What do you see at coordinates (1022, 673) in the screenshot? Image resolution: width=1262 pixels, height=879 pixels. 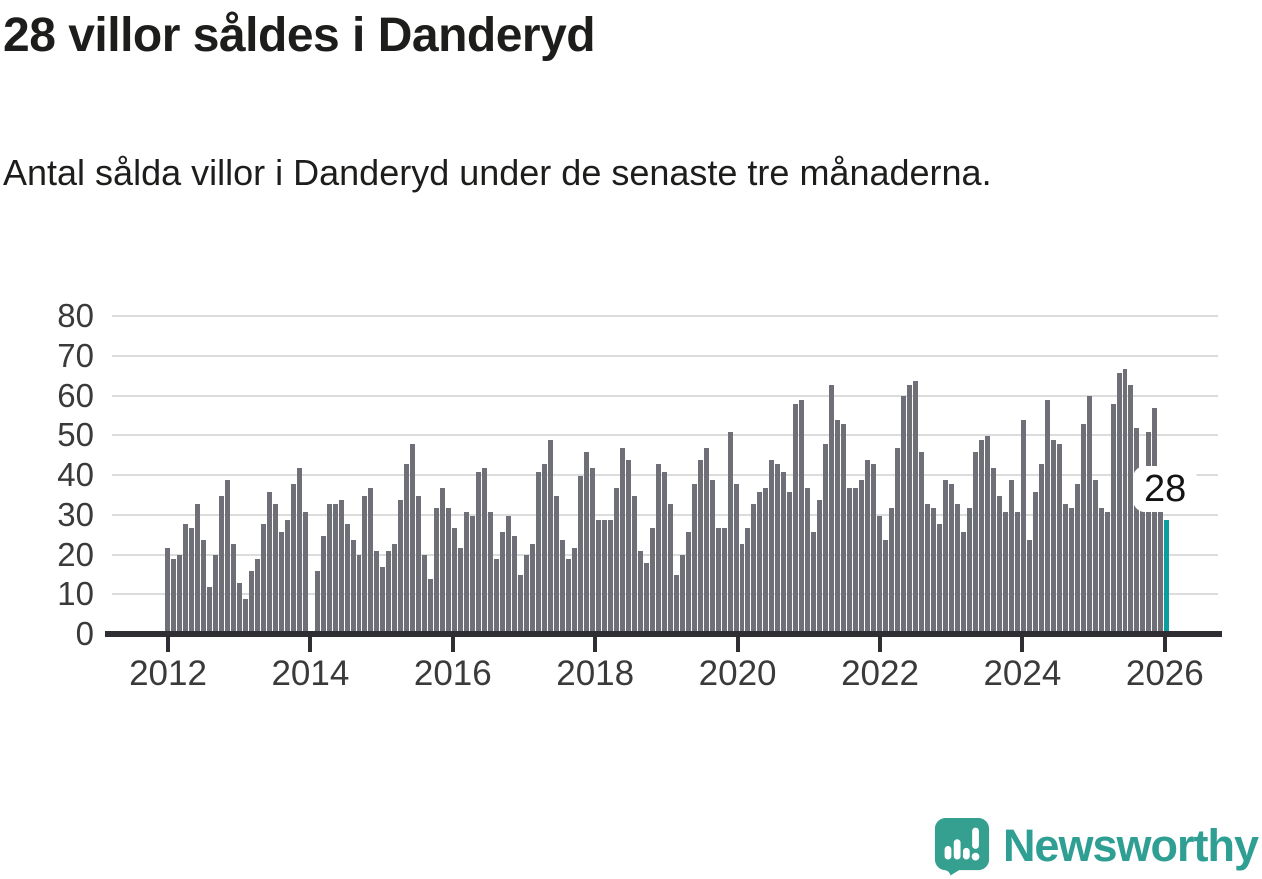 I see `x-tick-label-2024: 2024` at bounding box center [1022, 673].